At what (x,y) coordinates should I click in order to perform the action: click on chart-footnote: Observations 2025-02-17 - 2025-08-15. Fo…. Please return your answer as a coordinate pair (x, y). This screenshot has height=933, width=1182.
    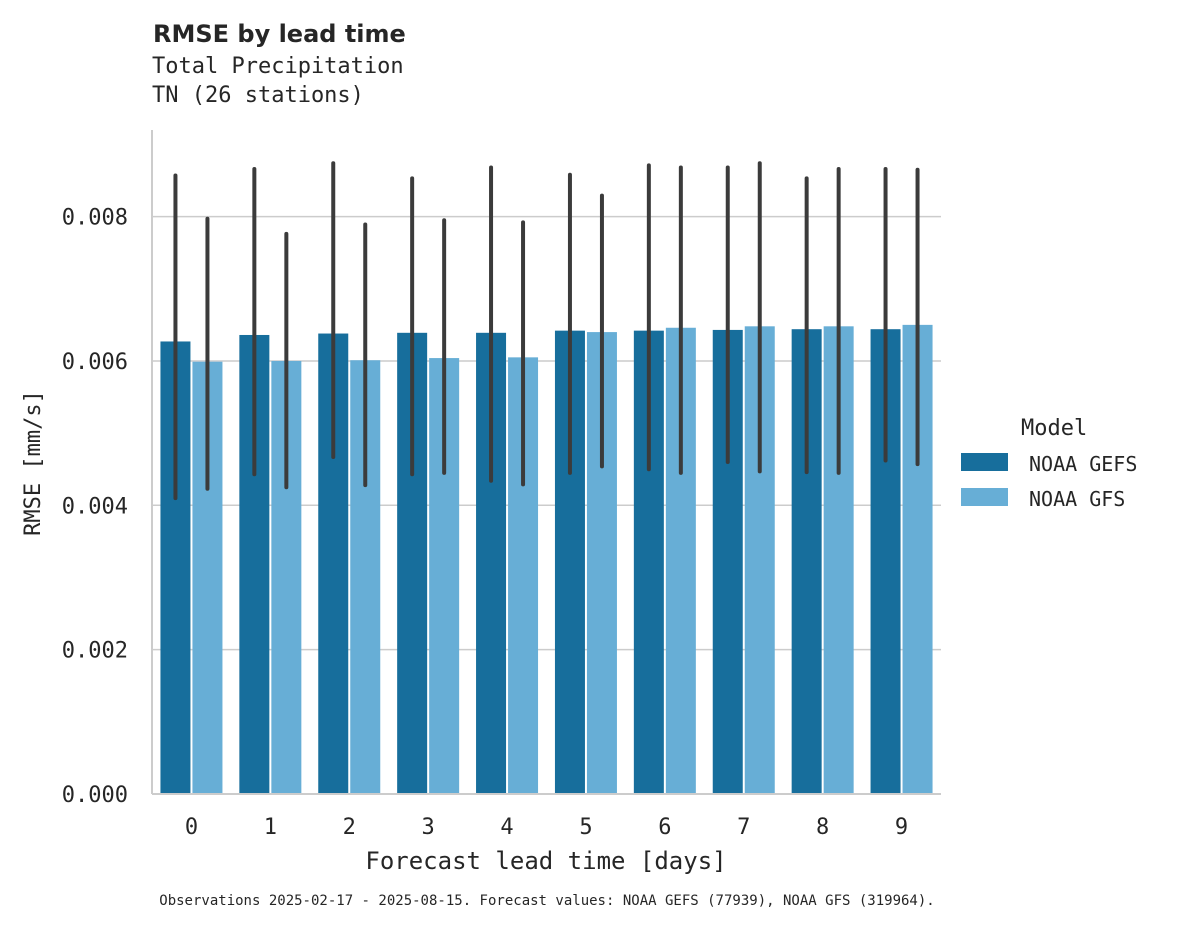
    Looking at the image, I should click on (546, 901).